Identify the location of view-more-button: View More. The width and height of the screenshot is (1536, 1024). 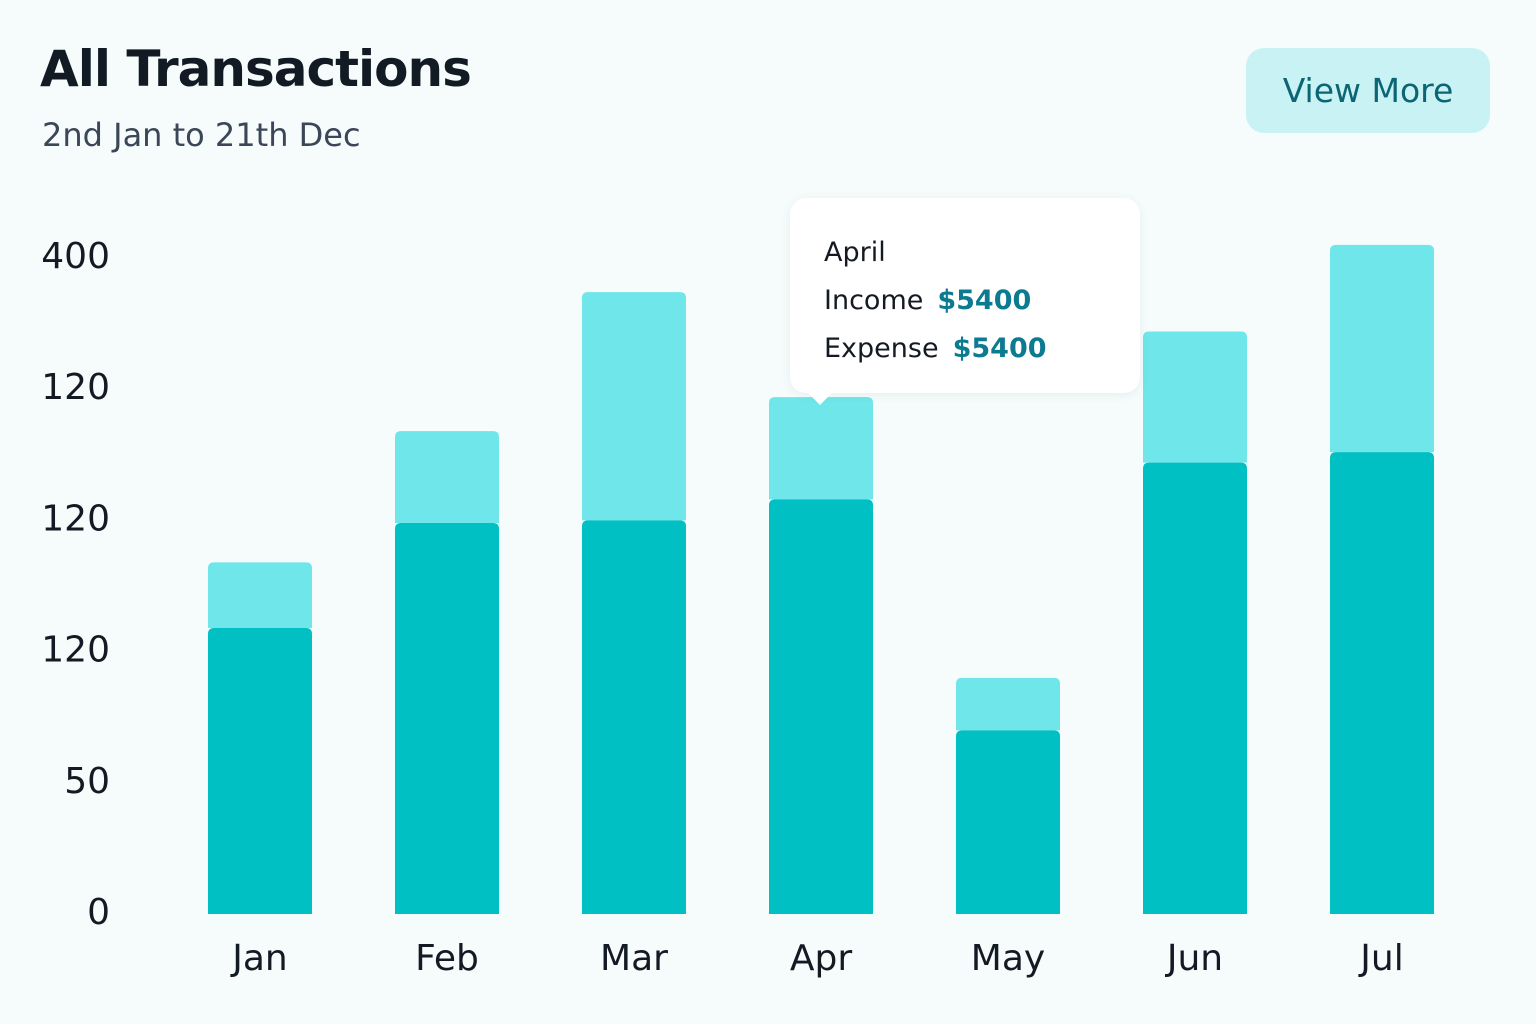
(1368, 90).